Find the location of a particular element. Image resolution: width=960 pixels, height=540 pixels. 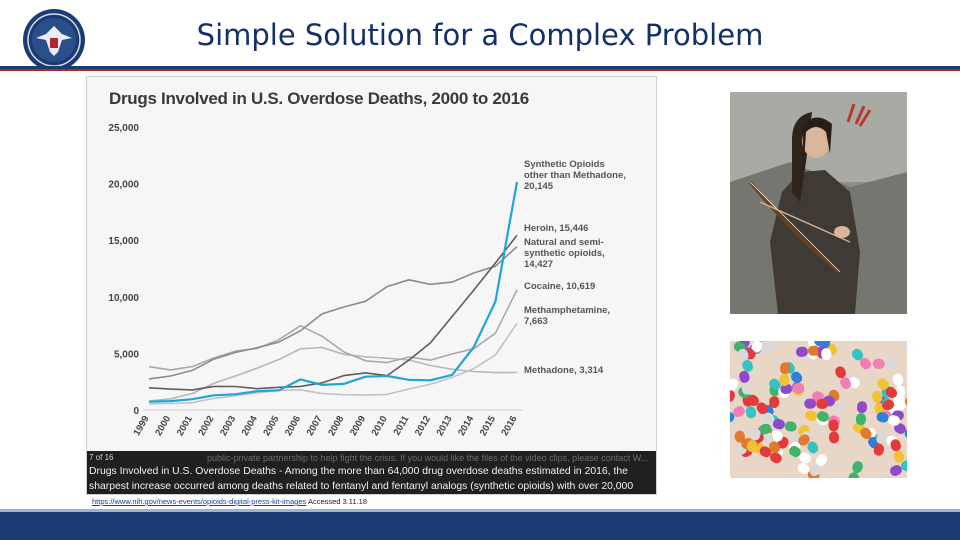

x-tick-label: 2010 is located at coordinates (380, 426).